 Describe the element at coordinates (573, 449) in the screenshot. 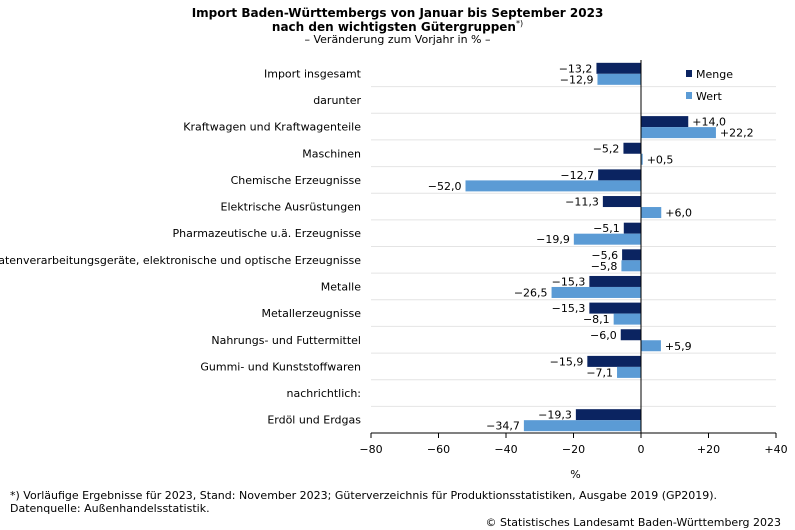

I see `x-tick-label: −20` at that location.